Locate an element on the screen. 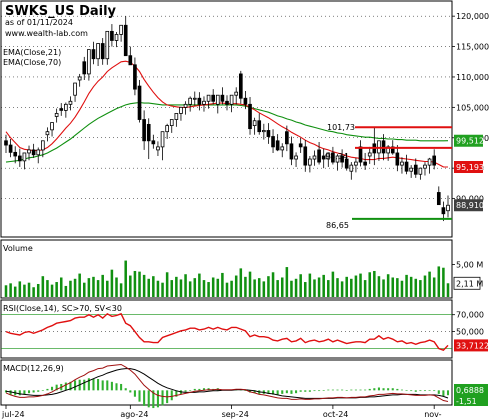 This screenshot has height=420, width=496. price-levels: 101,73 98,34 86,65 is located at coordinates (388, 176).